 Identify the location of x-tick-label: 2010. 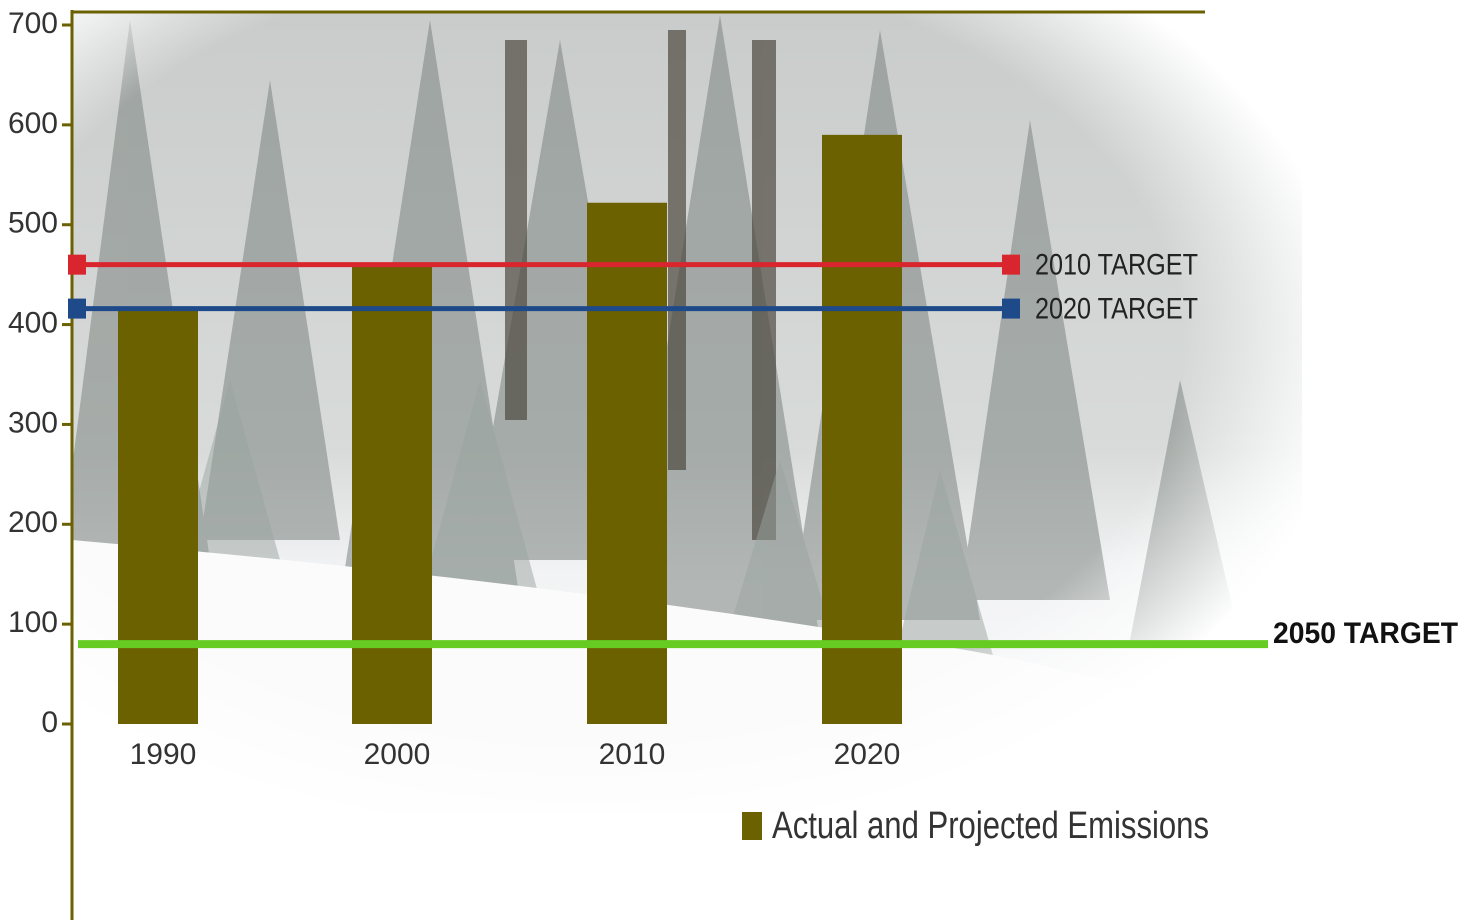
(632, 754).